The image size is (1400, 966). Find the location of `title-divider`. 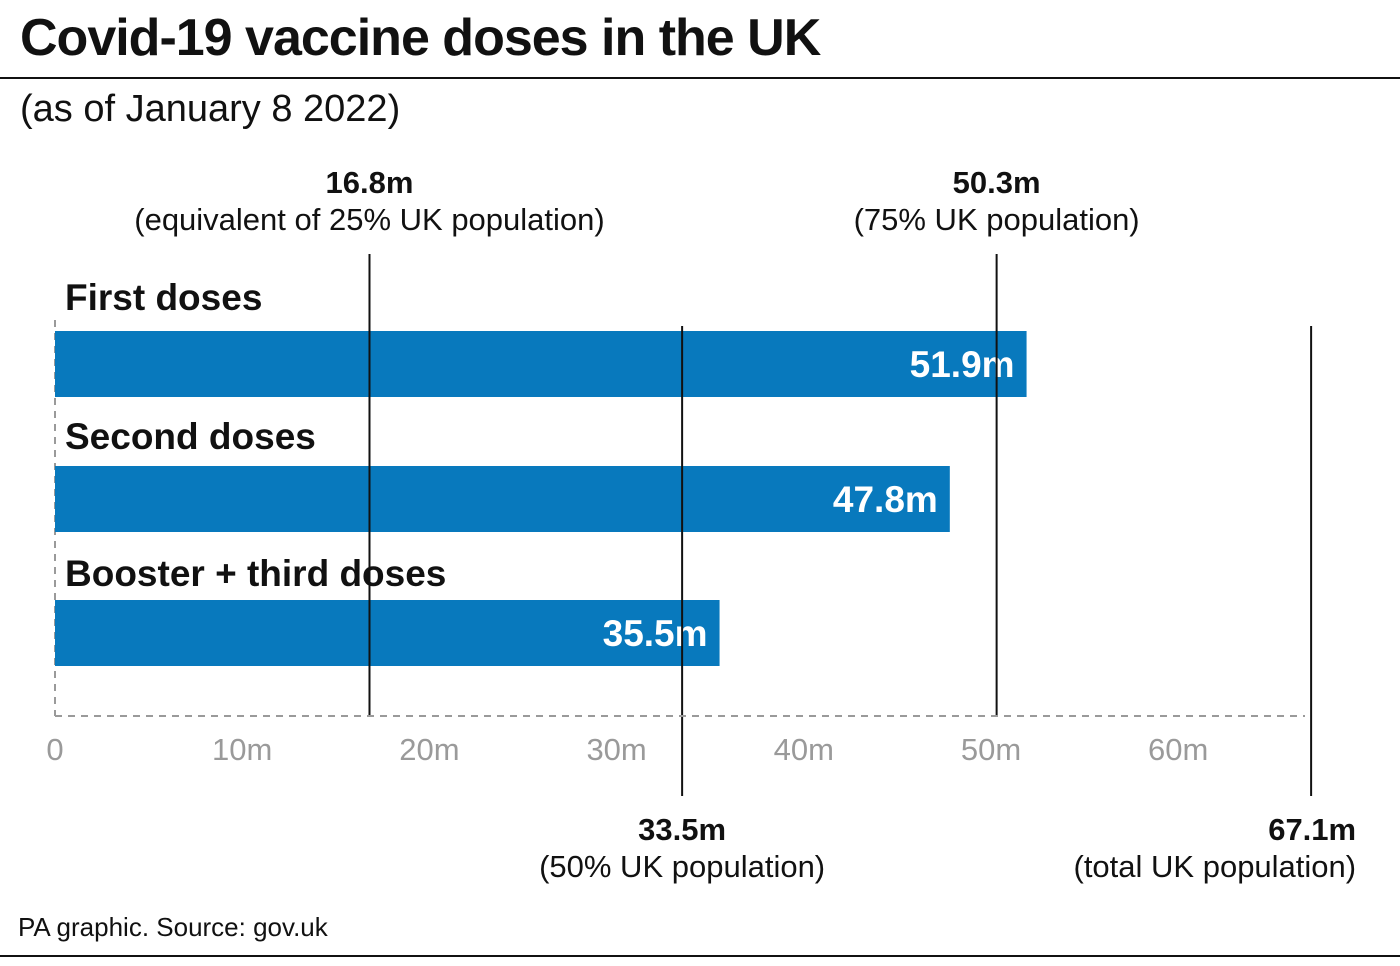

title-divider is located at coordinates (700, 78).